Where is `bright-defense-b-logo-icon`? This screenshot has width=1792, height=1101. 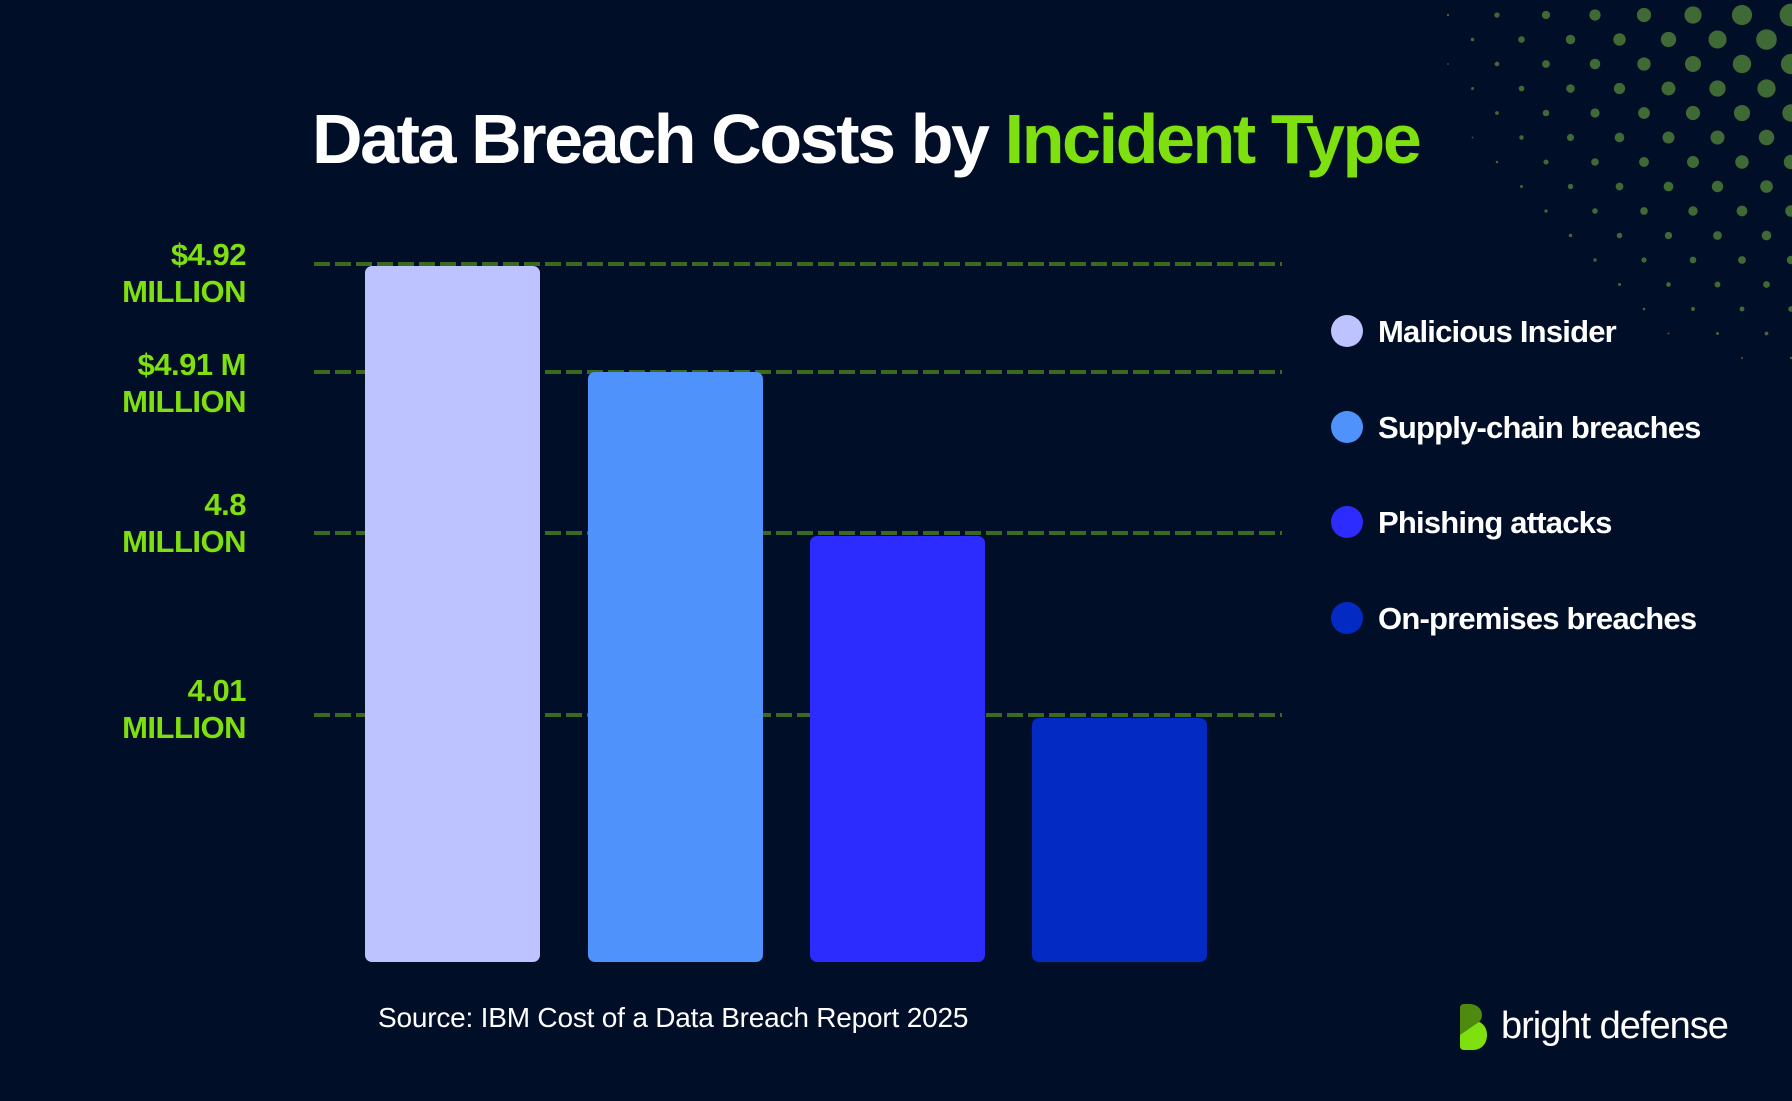
bright-defense-b-logo-icon is located at coordinates (1473, 1027).